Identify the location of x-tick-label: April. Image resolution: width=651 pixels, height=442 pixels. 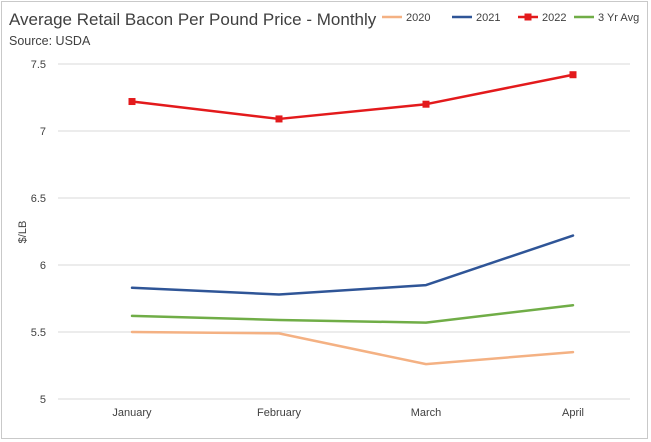
(573, 413).